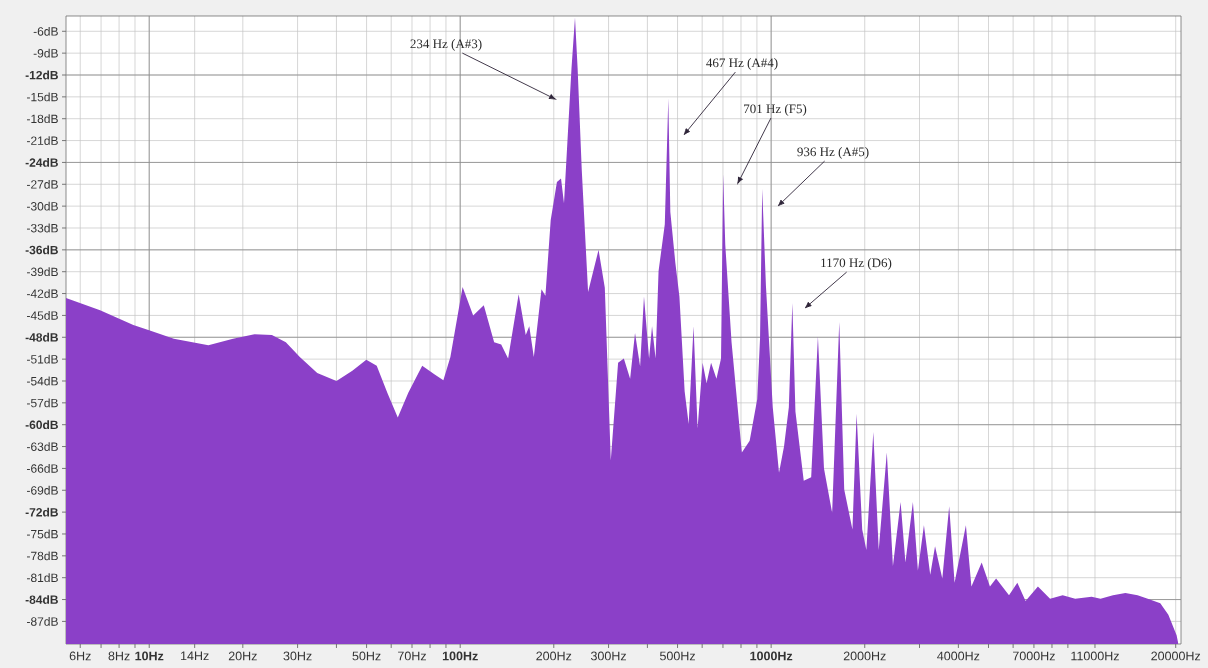  I want to click on x-tick-label: 8Hz, so click(119, 656).